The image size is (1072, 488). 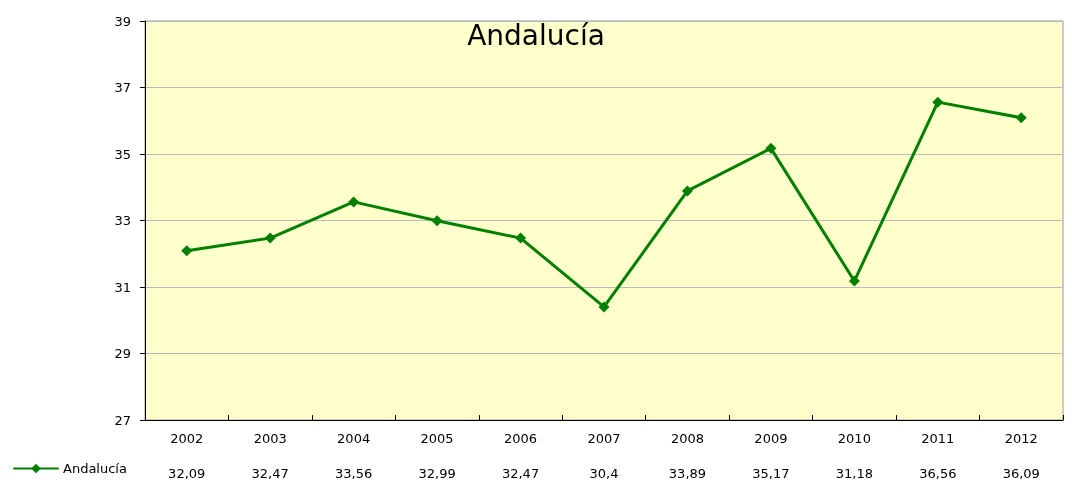 I want to click on x-tick-label: 2003, so click(x=270, y=438).